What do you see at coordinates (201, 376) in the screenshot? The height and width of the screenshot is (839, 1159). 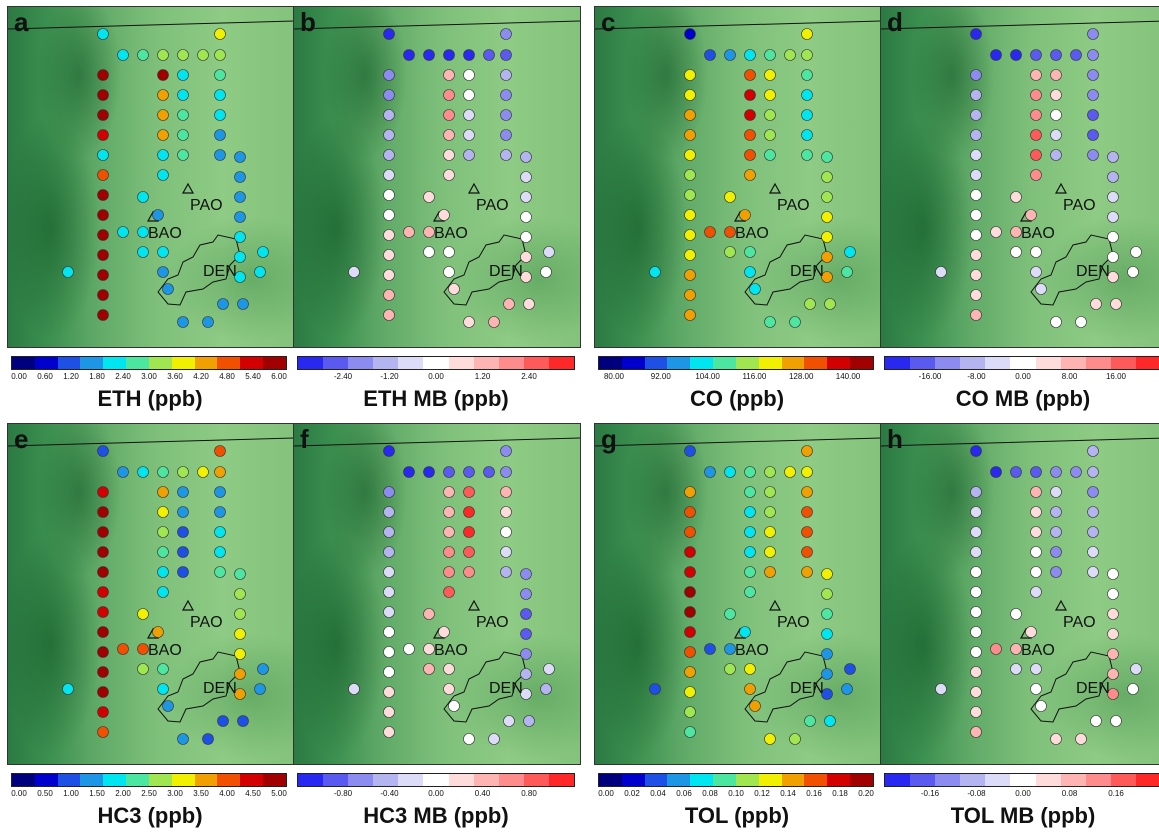 I see `colorbar-tick-label: 4.20` at bounding box center [201, 376].